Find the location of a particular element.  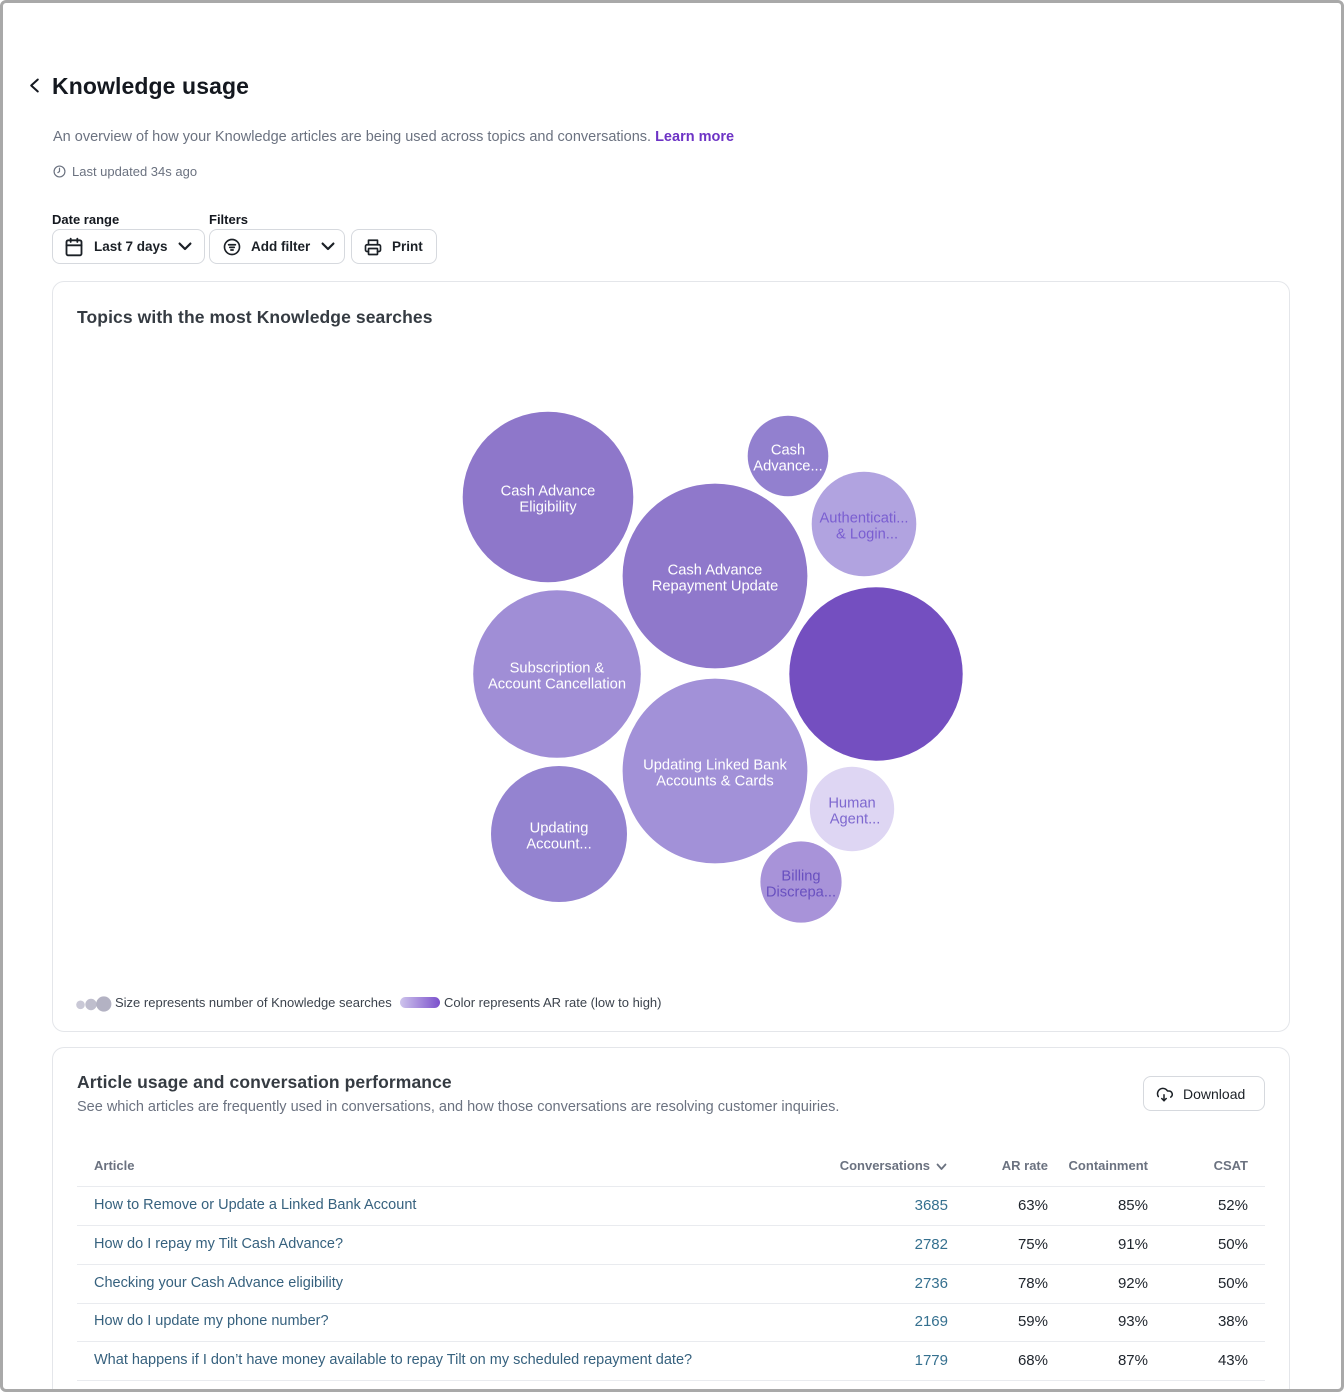

svg-text:Subscription &Account Cancella: Subscription & Account Cancellation is located at coordinates (557, 677).